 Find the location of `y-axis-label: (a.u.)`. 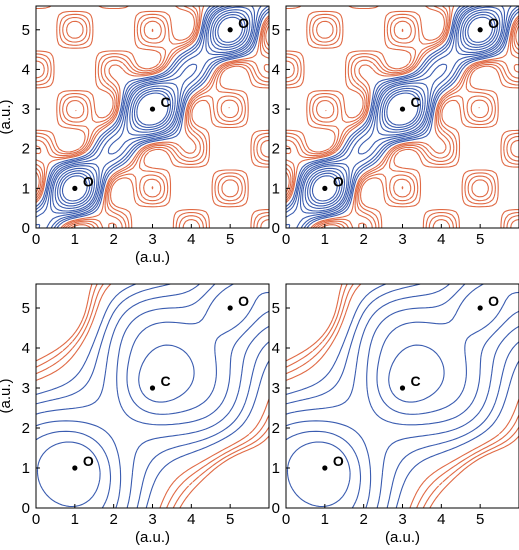

y-axis-label: (a.u.) is located at coordinates (7, 116).